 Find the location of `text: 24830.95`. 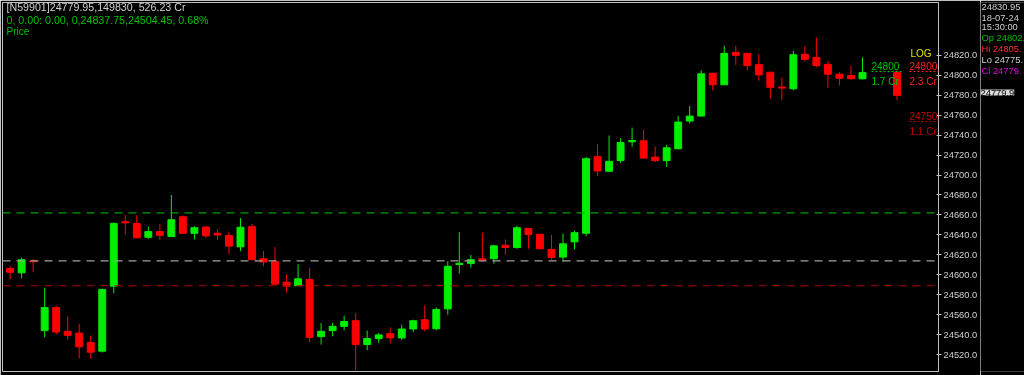

text: 24830.95 is located at coordinates (1001, 6).